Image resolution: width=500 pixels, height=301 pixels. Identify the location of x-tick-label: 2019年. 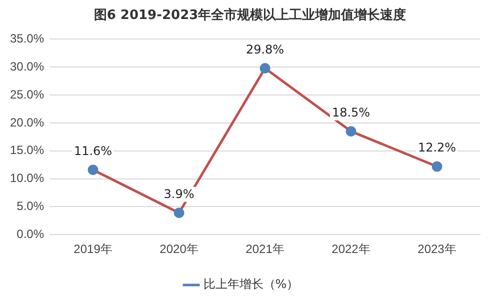
(93, 249).